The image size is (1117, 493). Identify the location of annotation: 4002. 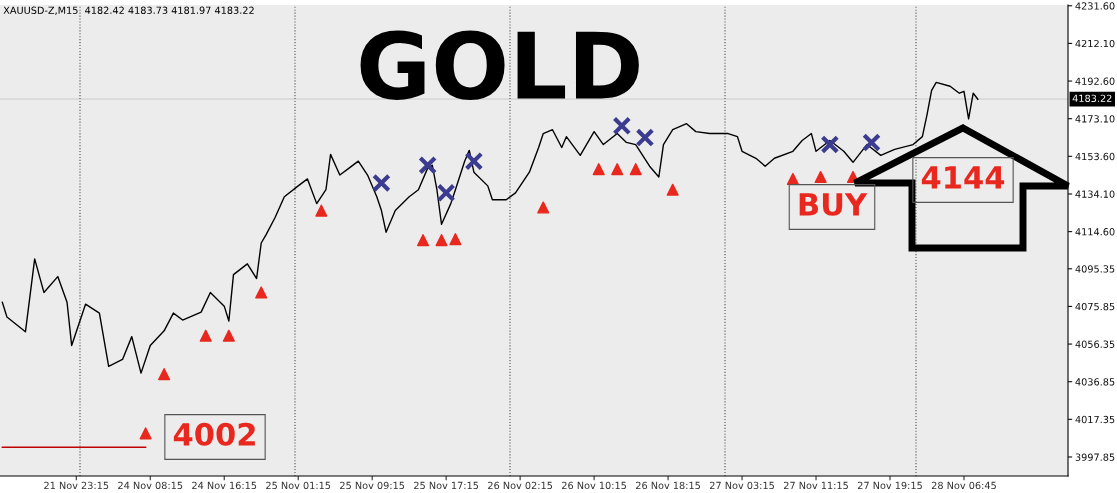
(214, 434).